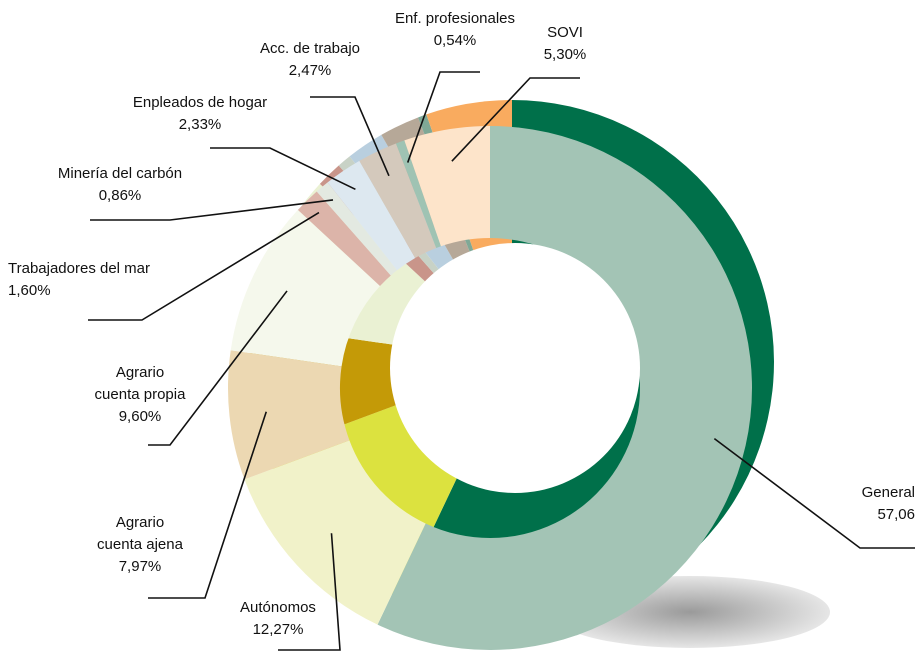 This screenshot has height=663, width=921. I want to click on label-value: 5,30%, so click(565, 54).